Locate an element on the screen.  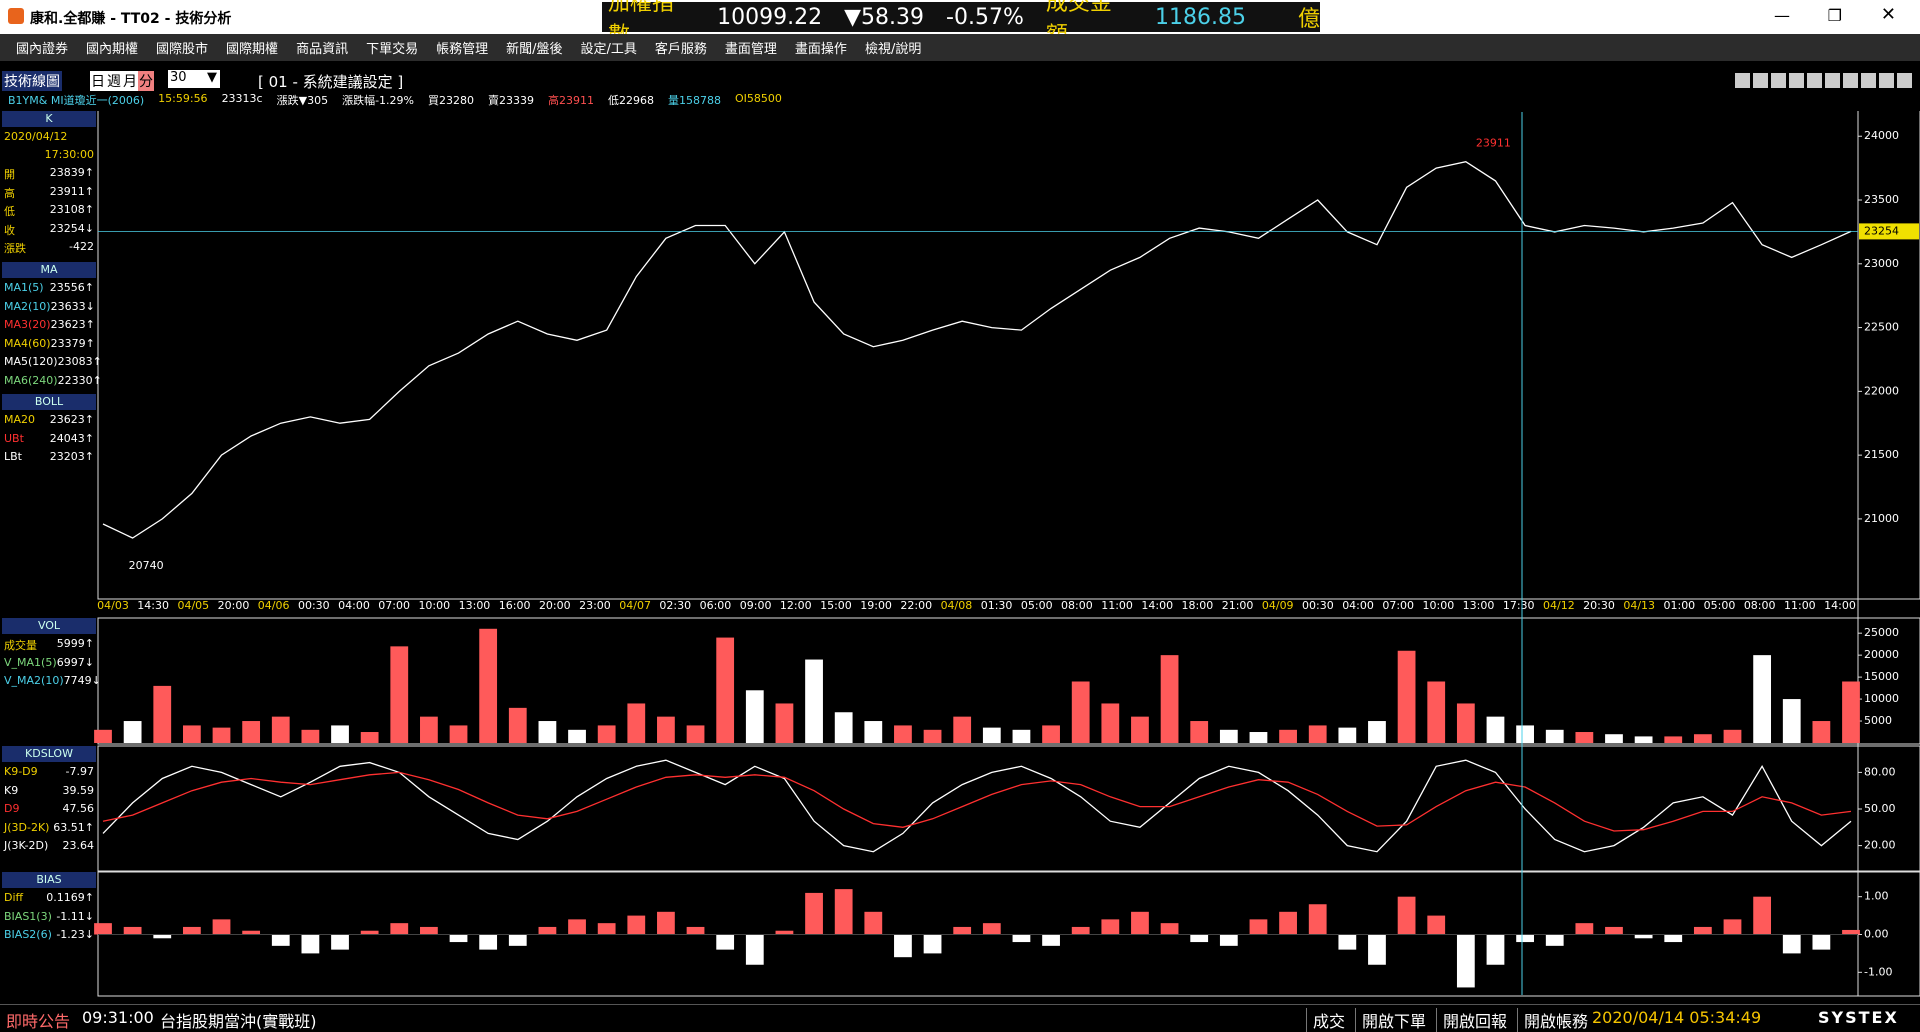
row-label: MA4(60) is located at coordinates (27, 343).